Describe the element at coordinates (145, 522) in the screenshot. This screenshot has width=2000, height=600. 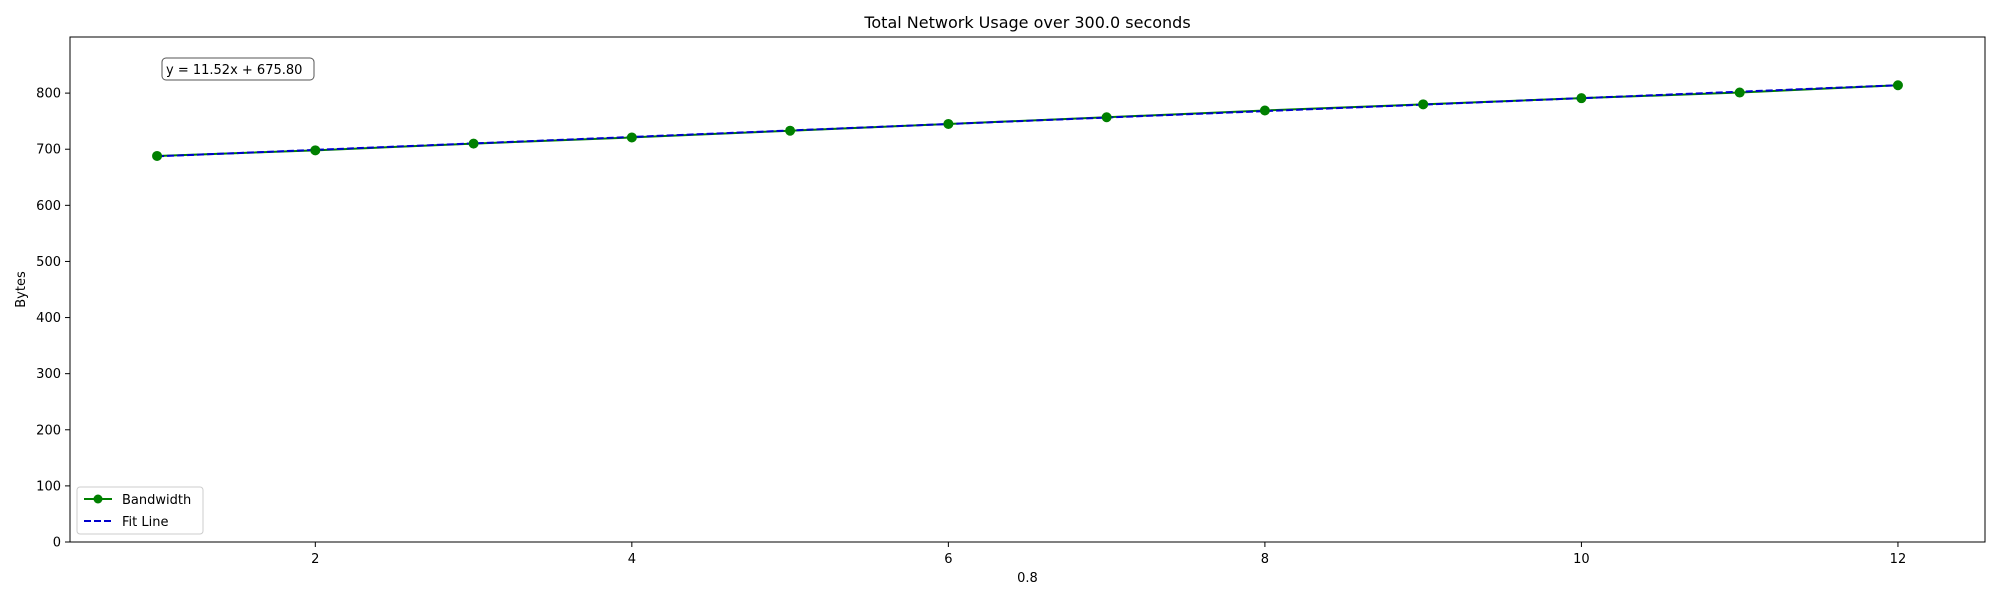
I see `legend-label-fit: Fit Line` at that location.